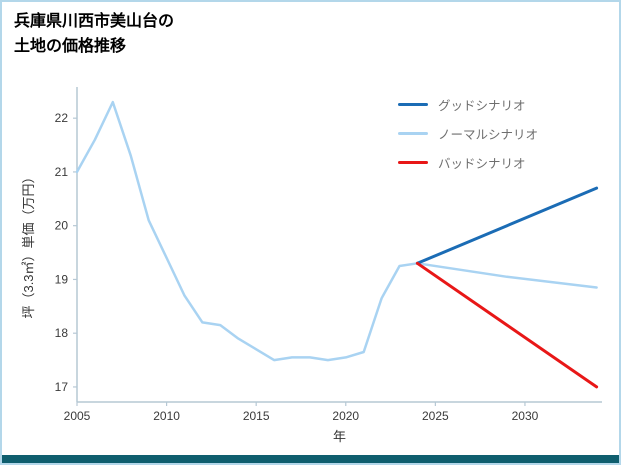  Describe the element at coordinates (70, 46) in the screenshot. I see `page-title-line2: 土地の価格推移` at that location.